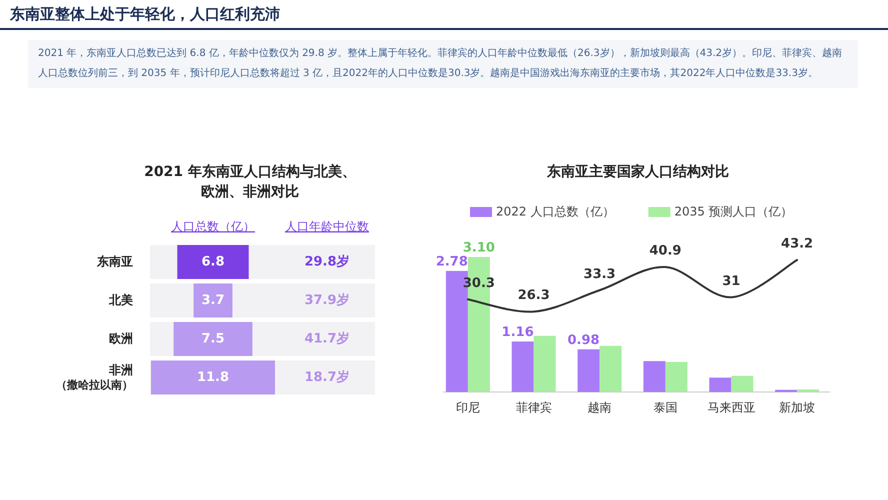 The width and height of the screenshot is (888, 500). I want to click on legend-label: 2035 预测人口（亿）, so click(733, 211).